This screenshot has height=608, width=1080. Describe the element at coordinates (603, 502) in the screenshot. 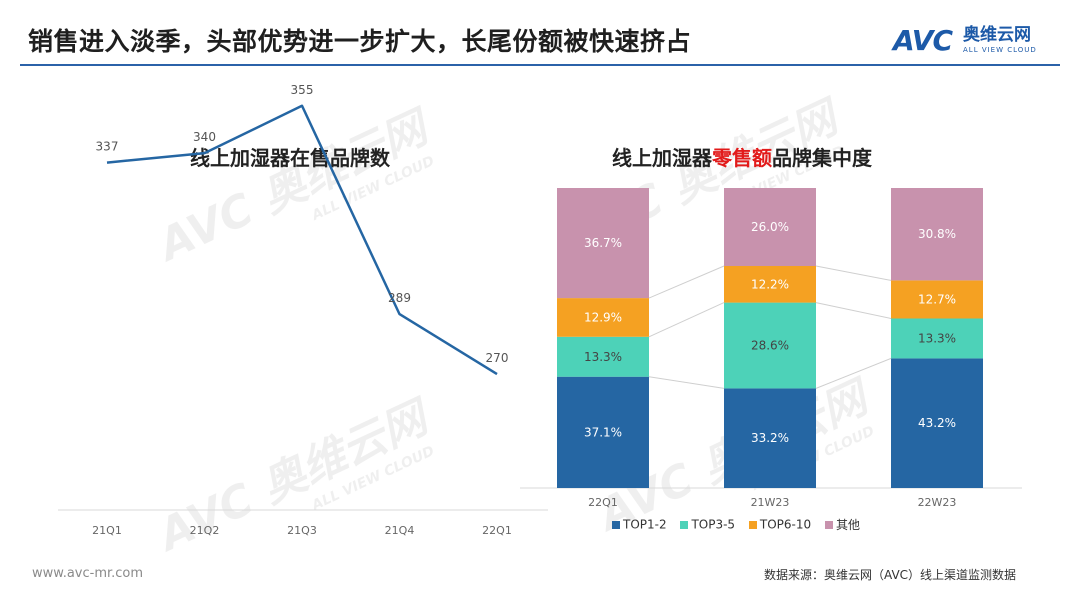

I see `bar-x-tick-label: 22Q1` at that location.